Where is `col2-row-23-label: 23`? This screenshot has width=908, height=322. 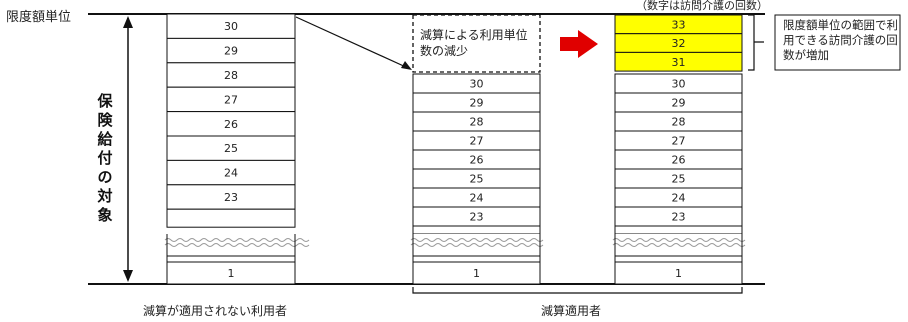 col2-row-23-label: 23 is located at coordinates (477, 217).